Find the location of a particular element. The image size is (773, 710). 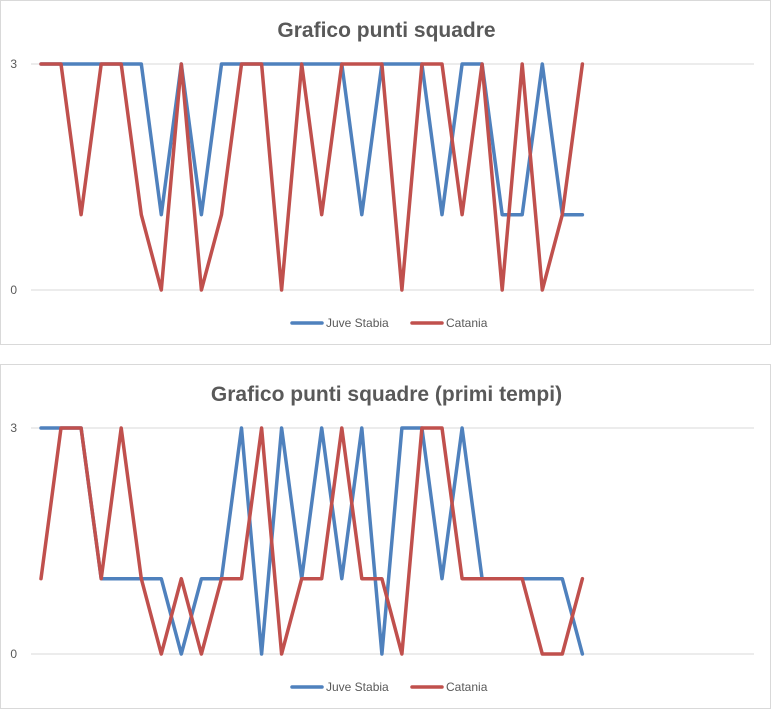

chart-title: Grafico punti squadre is located at coordinates (386, 30).